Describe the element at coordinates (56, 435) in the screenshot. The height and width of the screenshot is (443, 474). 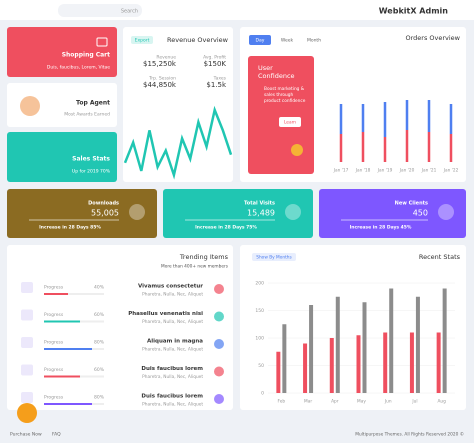
I see `footer-link: FAQ` at that location.